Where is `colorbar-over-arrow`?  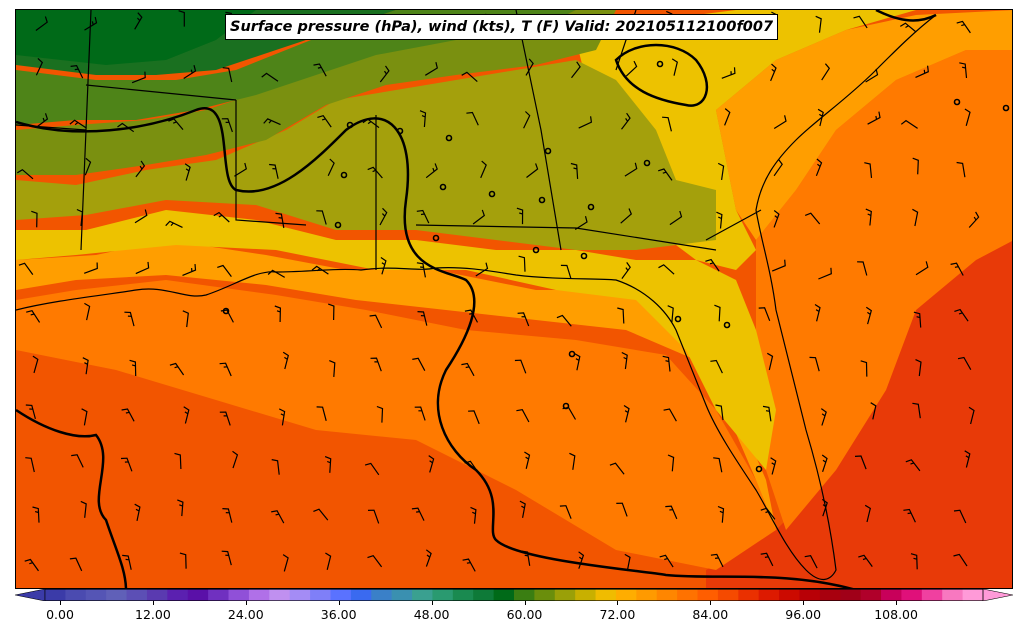
colorbar-over-arrow is located at coordinates (997, 595).